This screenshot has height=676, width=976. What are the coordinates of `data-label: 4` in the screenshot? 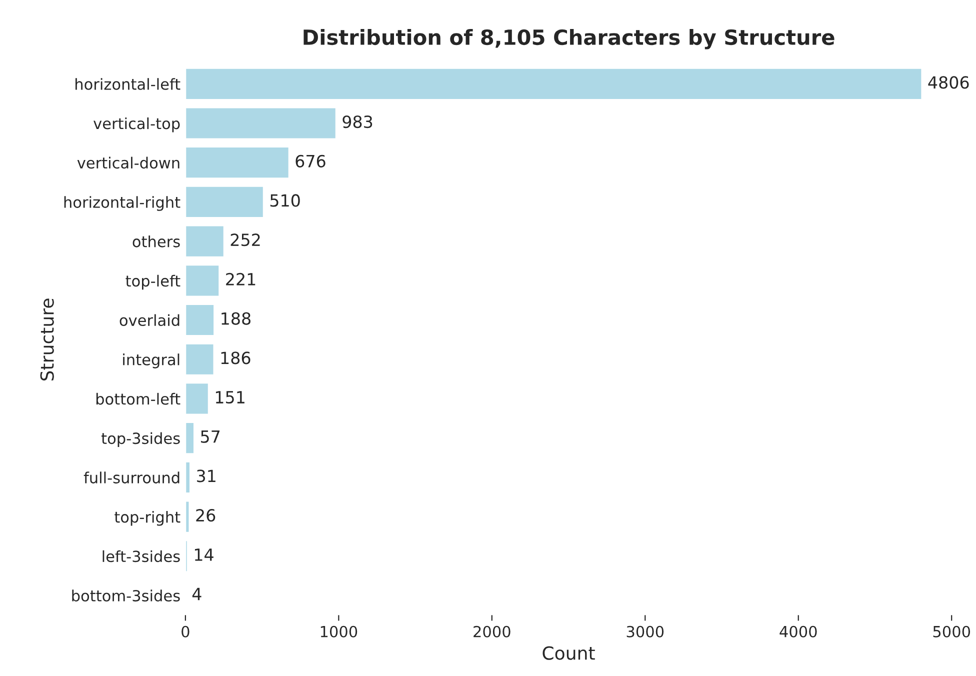 It's located at (197, 594).